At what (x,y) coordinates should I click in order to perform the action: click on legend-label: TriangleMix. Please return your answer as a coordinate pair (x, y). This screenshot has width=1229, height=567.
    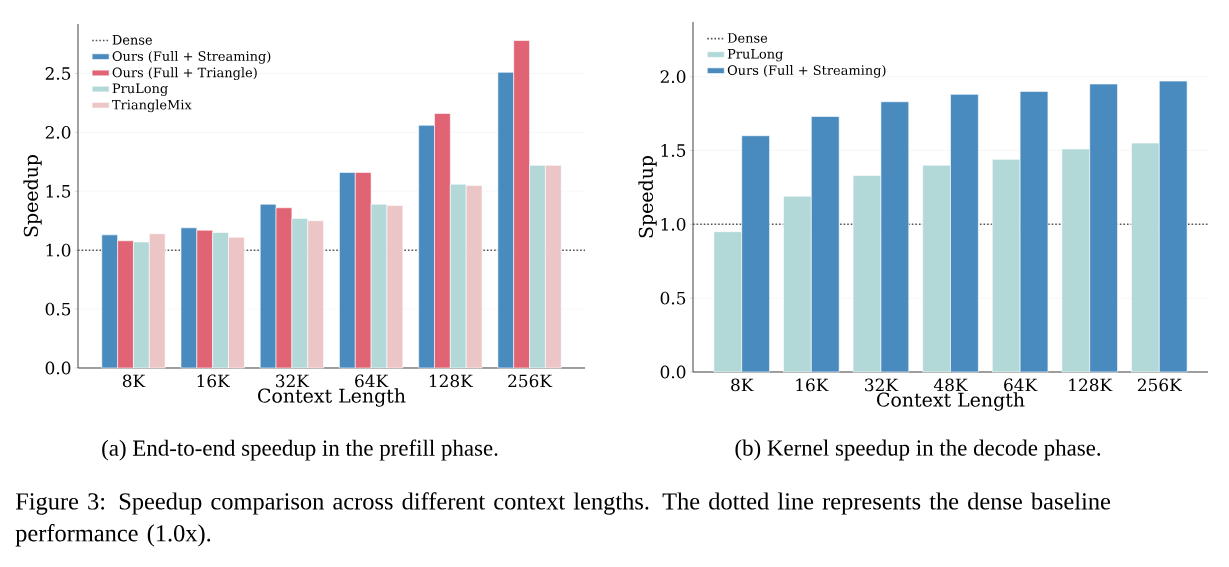
    Looking at the image, I should click on (152, 106).